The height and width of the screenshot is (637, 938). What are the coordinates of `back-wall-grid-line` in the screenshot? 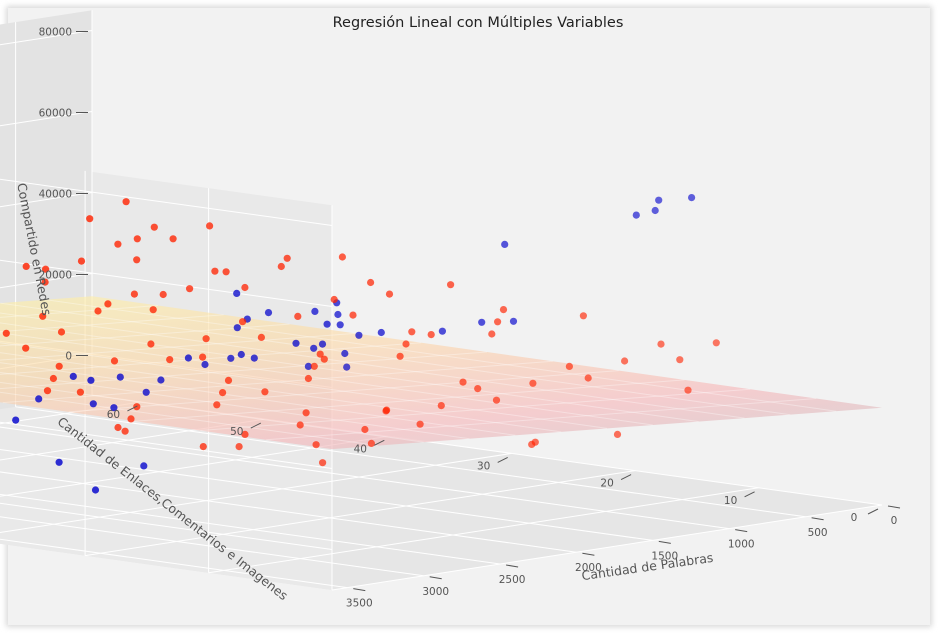 It's located at (166, 445).